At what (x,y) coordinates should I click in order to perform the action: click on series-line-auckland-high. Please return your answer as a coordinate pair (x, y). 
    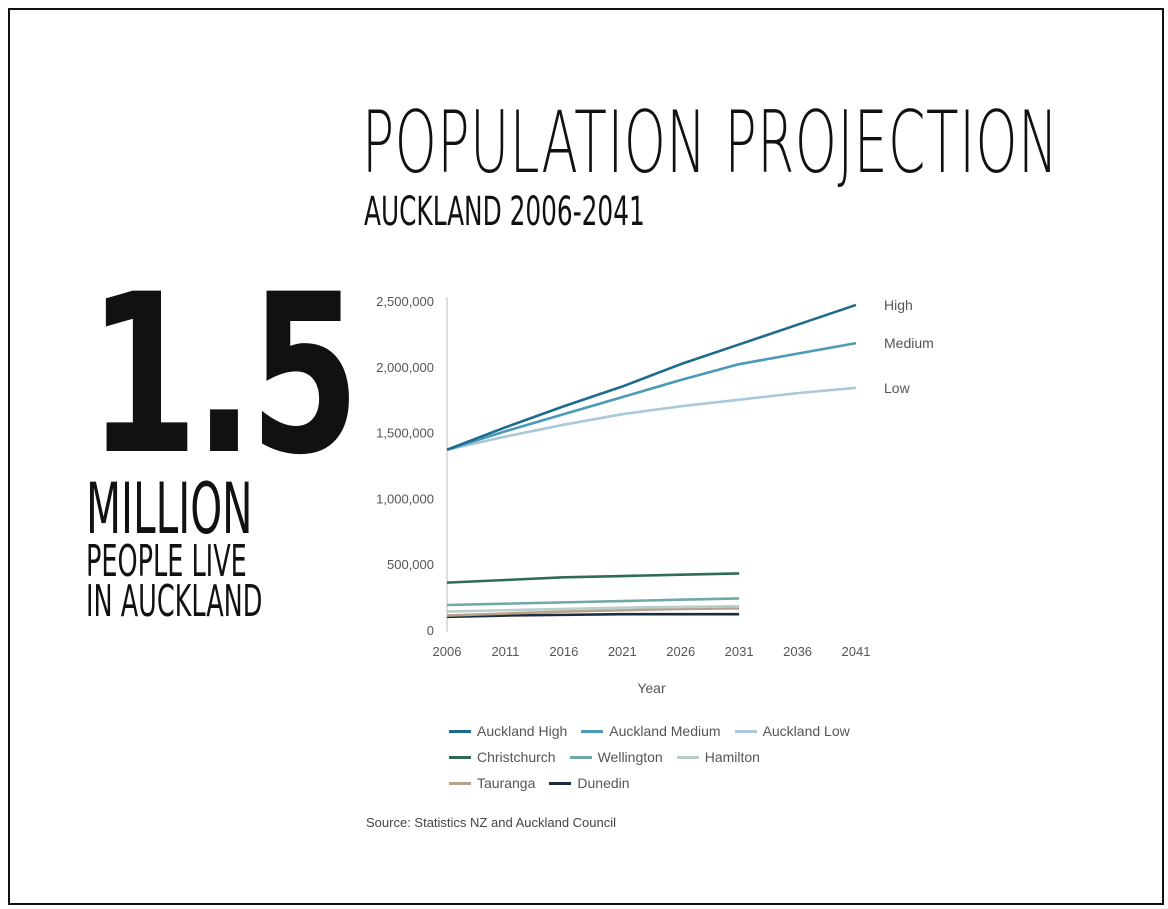
    Looking at the image, I should click on (651, 377).